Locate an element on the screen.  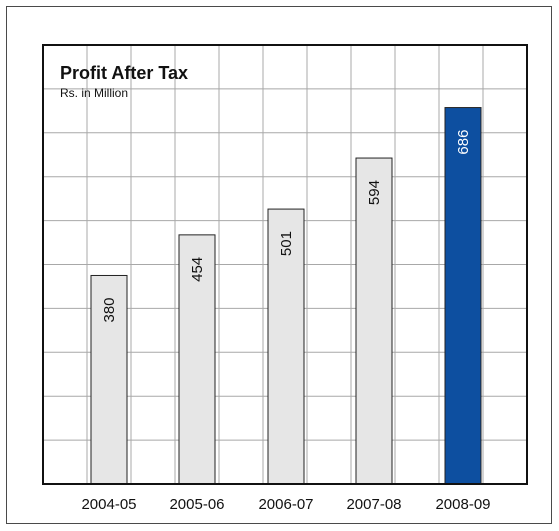
x-tick-labels: 2004-05 2005-06 2006-07 2007-08 2008-09 is located at coordinates (285, 504).